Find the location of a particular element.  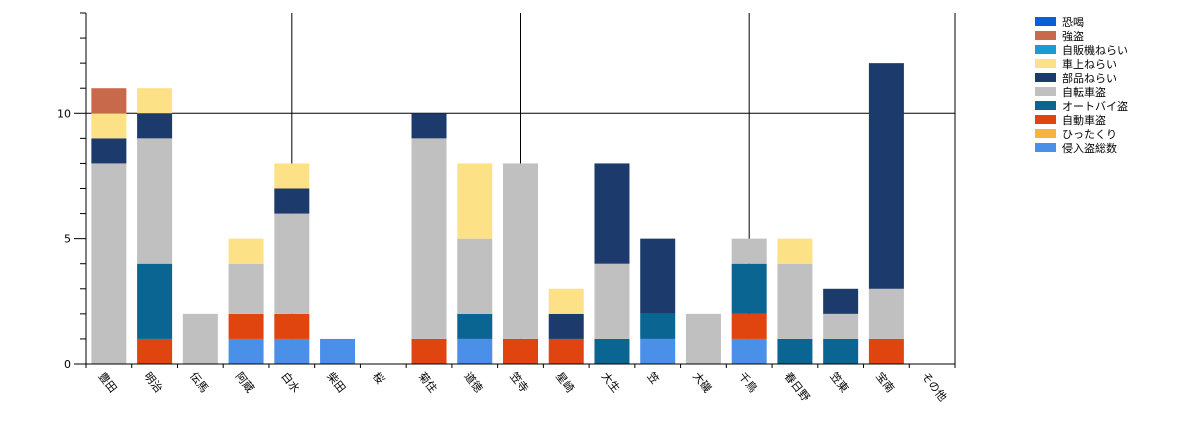

x-category-label: 春日野 is located at coordinates (797, 387).